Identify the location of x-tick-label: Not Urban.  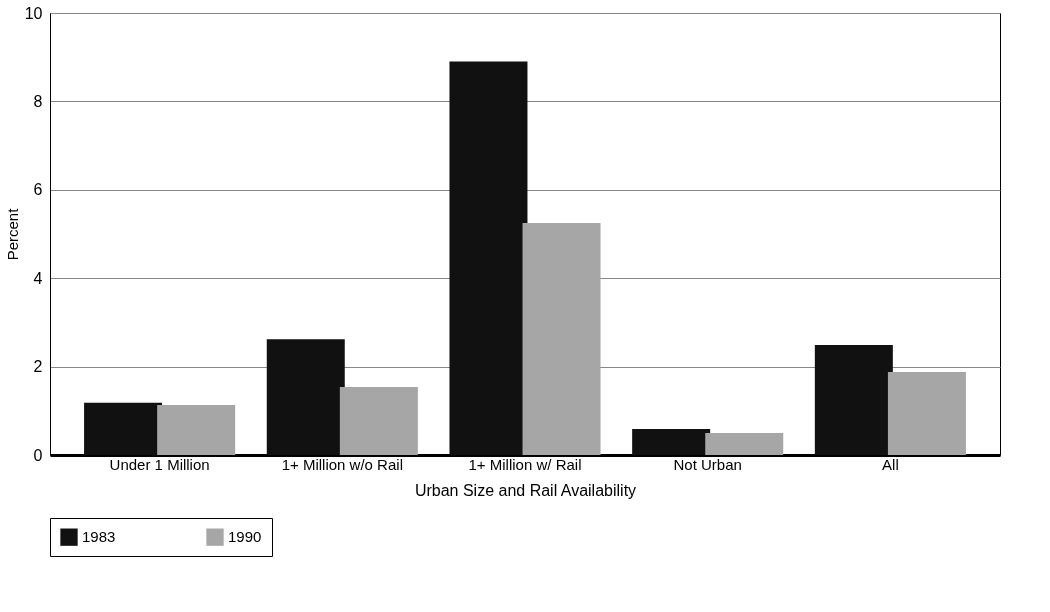
(707, 464).